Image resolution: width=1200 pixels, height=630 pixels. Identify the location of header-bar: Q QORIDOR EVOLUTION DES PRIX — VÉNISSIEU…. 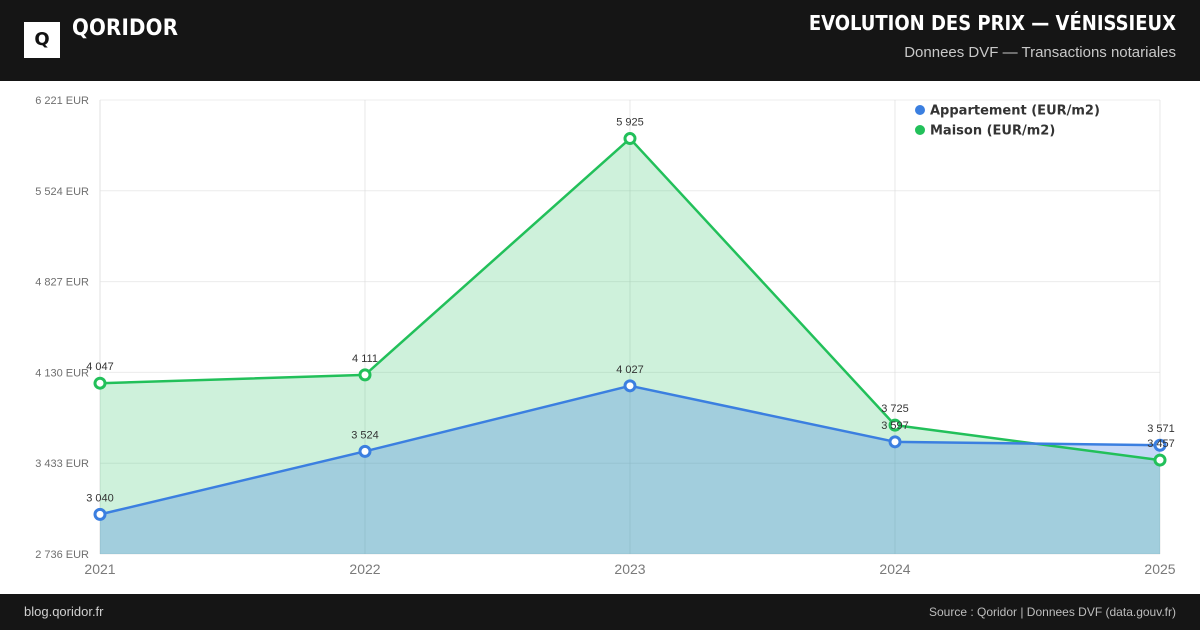
(600, 40).